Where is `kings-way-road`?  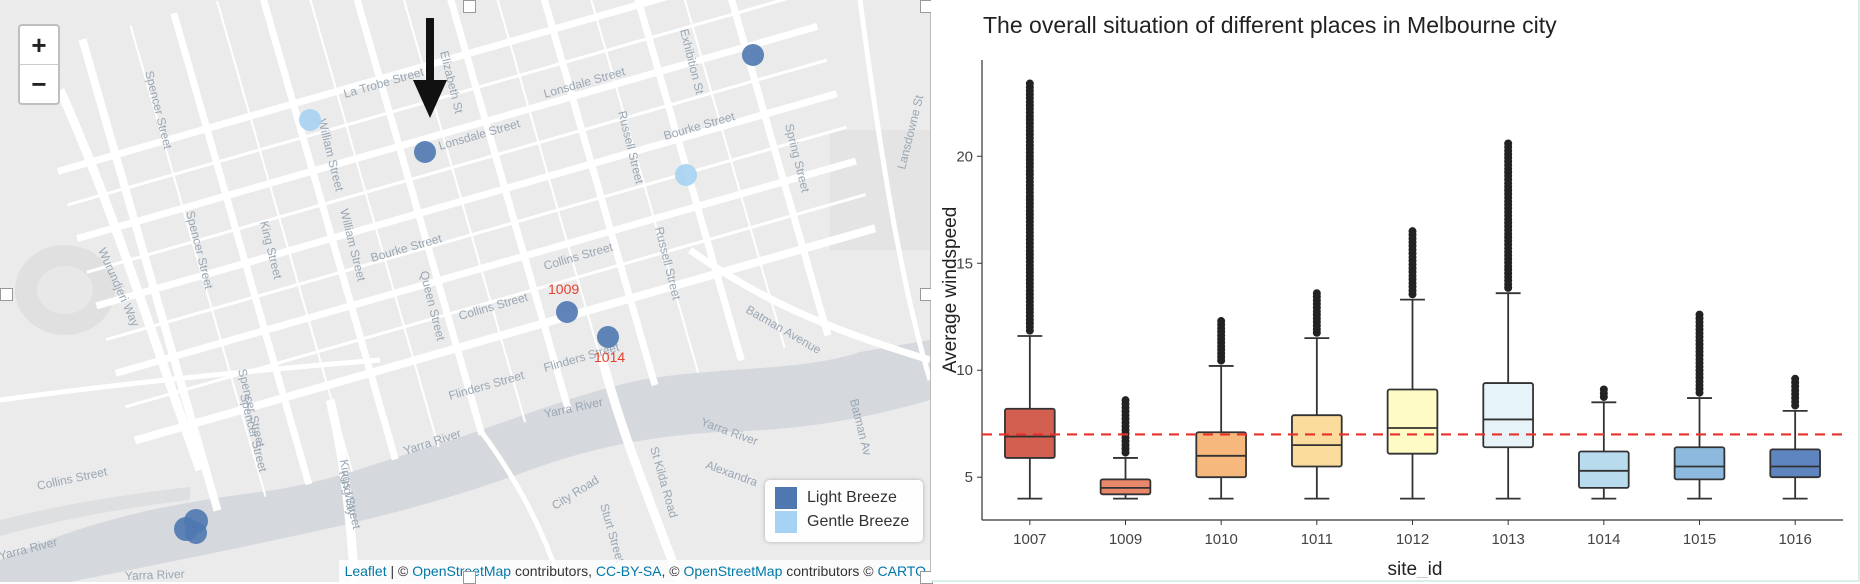 kings-way-road is located at coordinates (342, 490).